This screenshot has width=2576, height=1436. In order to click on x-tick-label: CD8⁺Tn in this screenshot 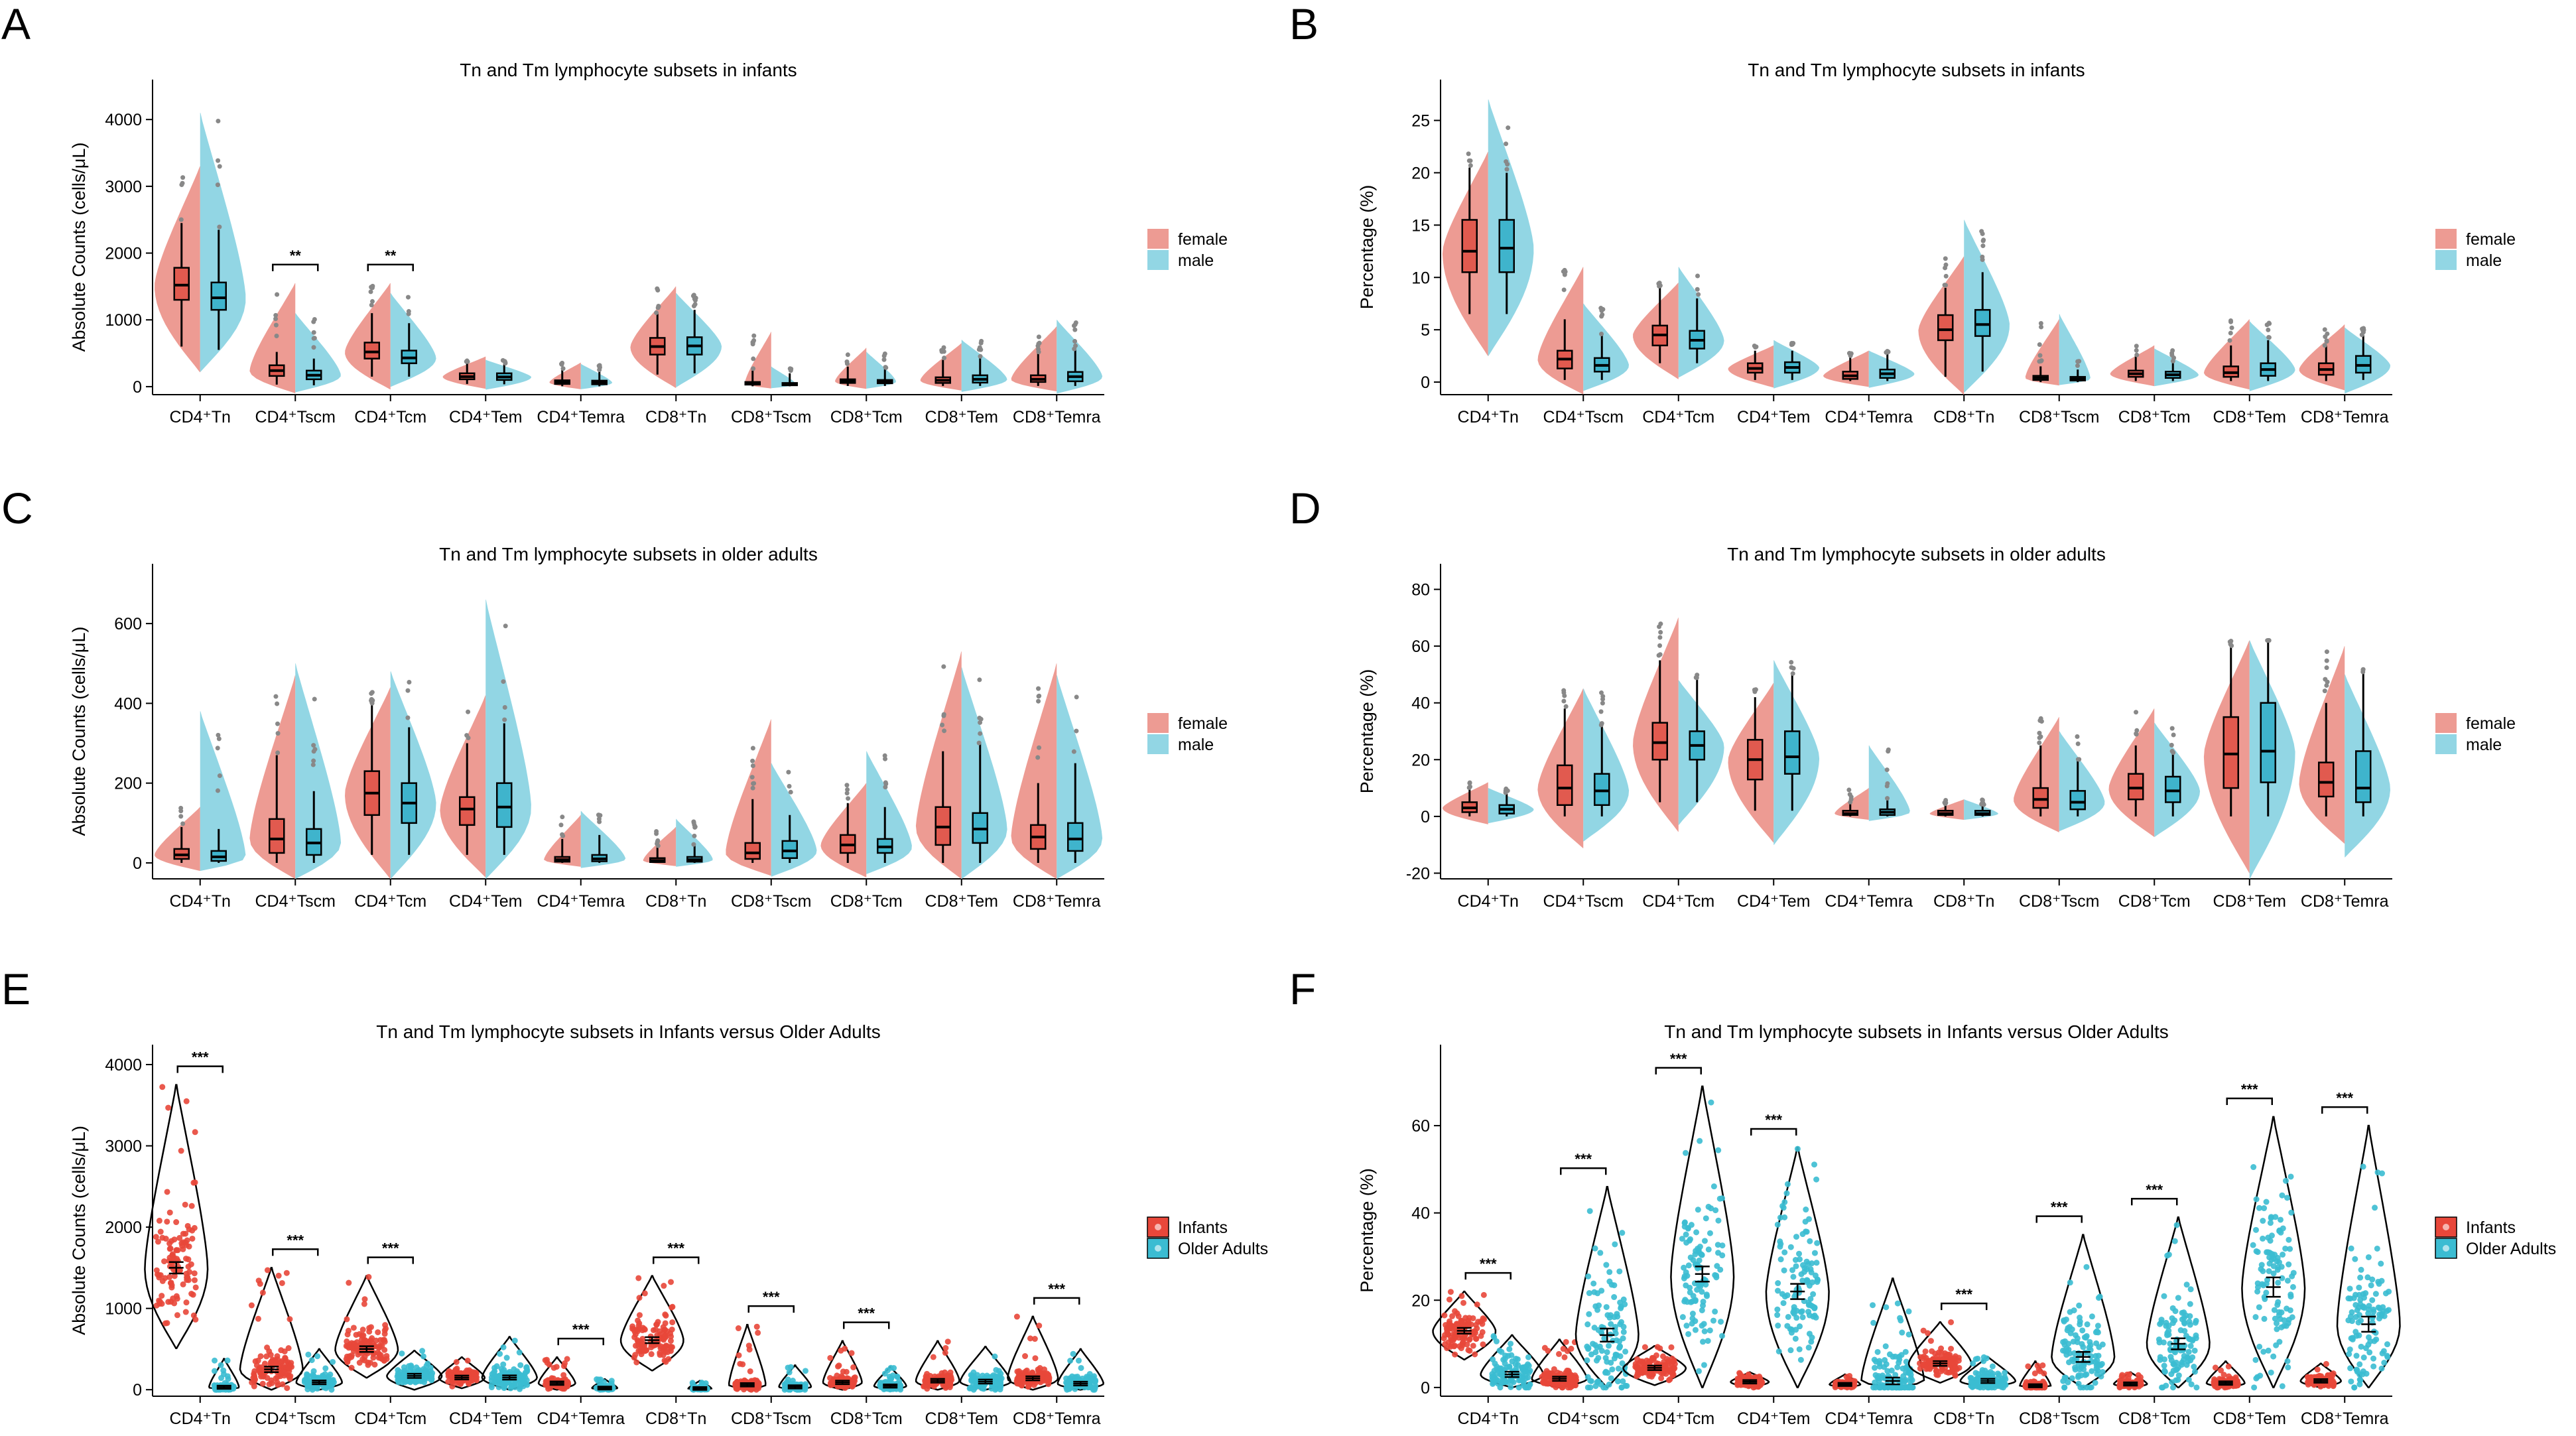, I will do `click(1964, 417)`.